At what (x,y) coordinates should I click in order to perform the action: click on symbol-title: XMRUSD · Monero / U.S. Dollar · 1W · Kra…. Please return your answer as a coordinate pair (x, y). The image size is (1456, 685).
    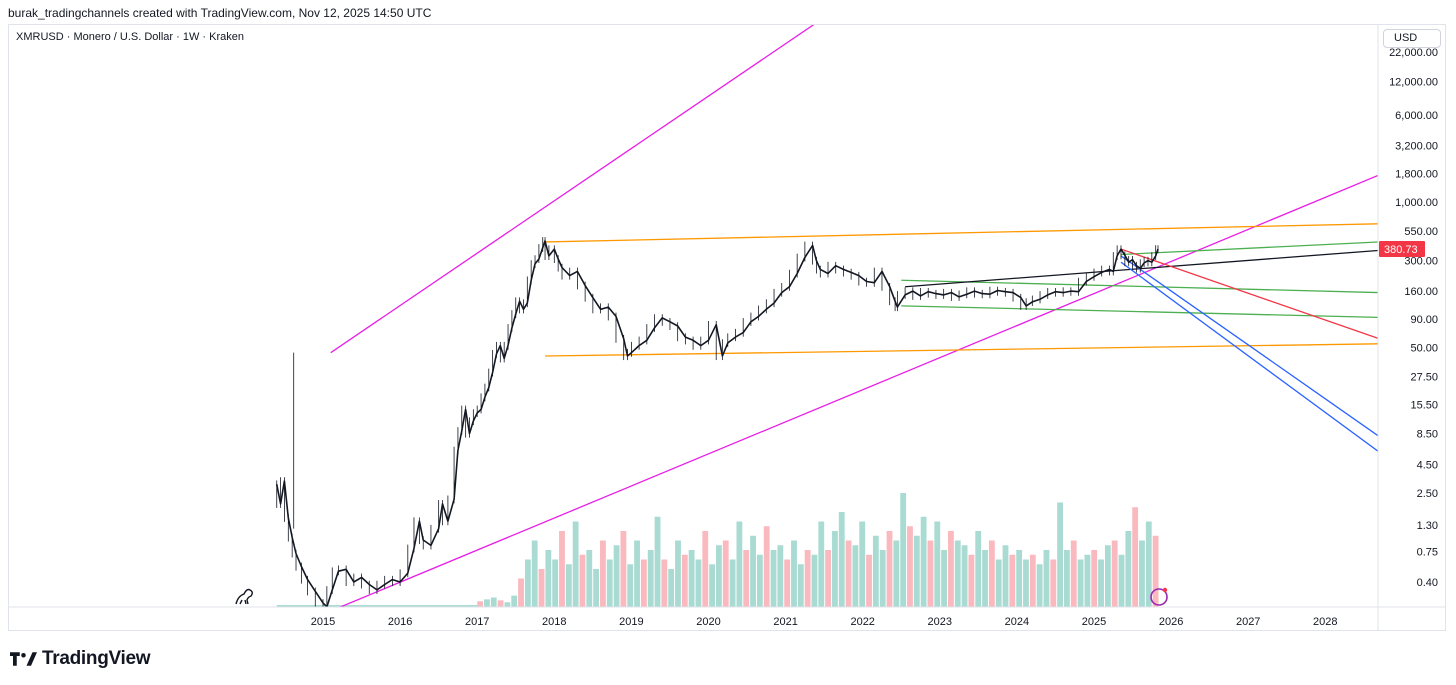
    Looking at the image, I should click on (130, 37).